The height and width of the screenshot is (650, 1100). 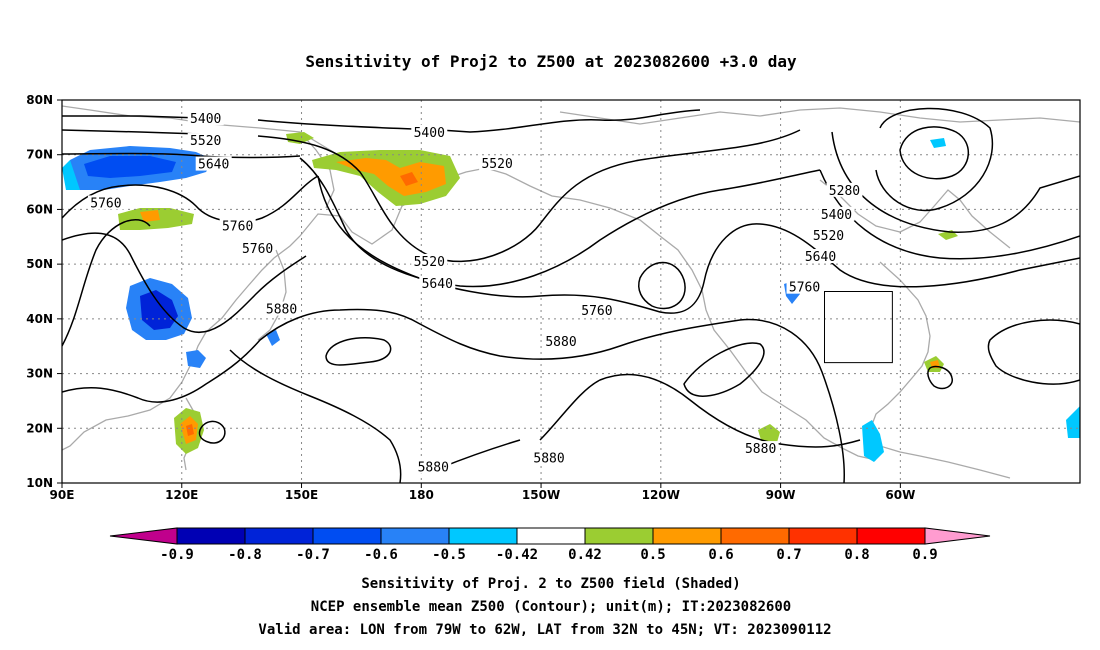 I want to click on contour-5880-fl, so click(x=940, y=377).